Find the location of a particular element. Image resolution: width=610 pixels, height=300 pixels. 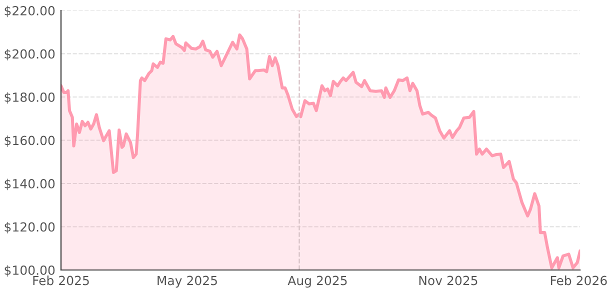

y-tick-label: $160.00 is located at coordinates (29, 141).